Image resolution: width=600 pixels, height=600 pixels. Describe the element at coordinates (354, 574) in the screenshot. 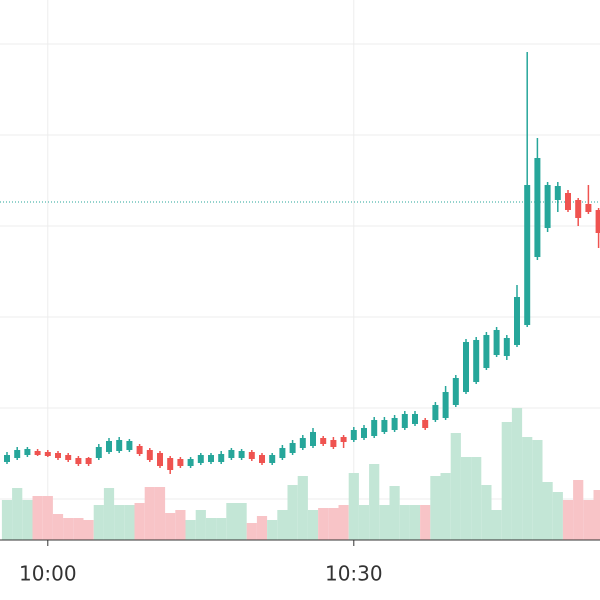

I see `x-tick-label: 10:30` at that location.